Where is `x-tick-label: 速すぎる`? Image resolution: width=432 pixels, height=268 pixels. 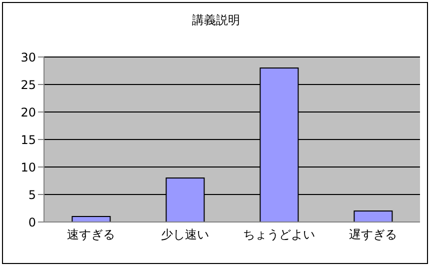
x-tick-label: 速すぎる is located at coordinates (91, 235).